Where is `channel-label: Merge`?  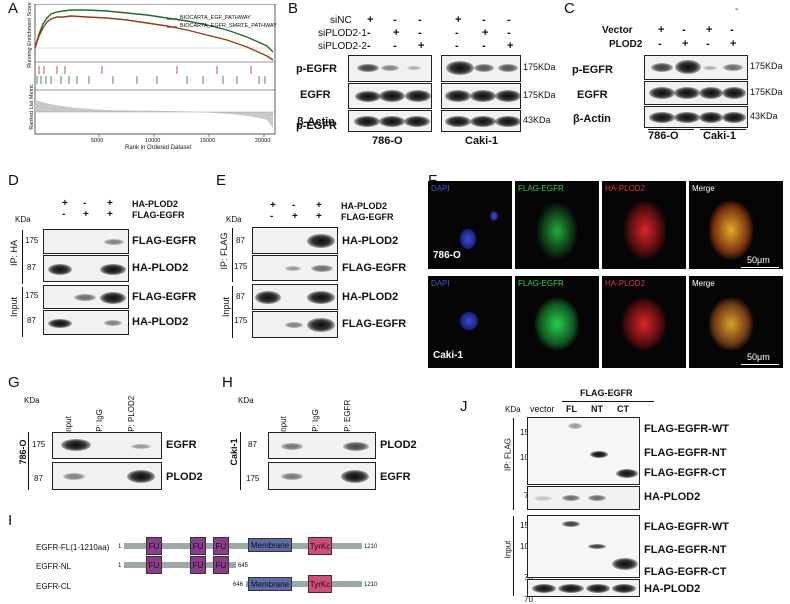 channel-label: Merge is located at coordinates (703, 283).